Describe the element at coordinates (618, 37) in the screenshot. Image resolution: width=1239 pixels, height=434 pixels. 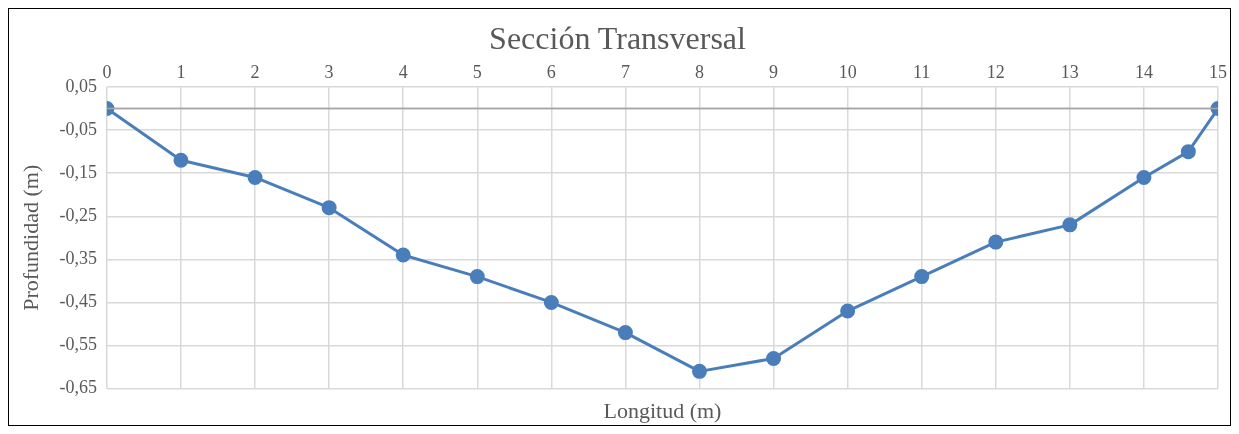
I see `chart-title: Sección Transversal` at that location.